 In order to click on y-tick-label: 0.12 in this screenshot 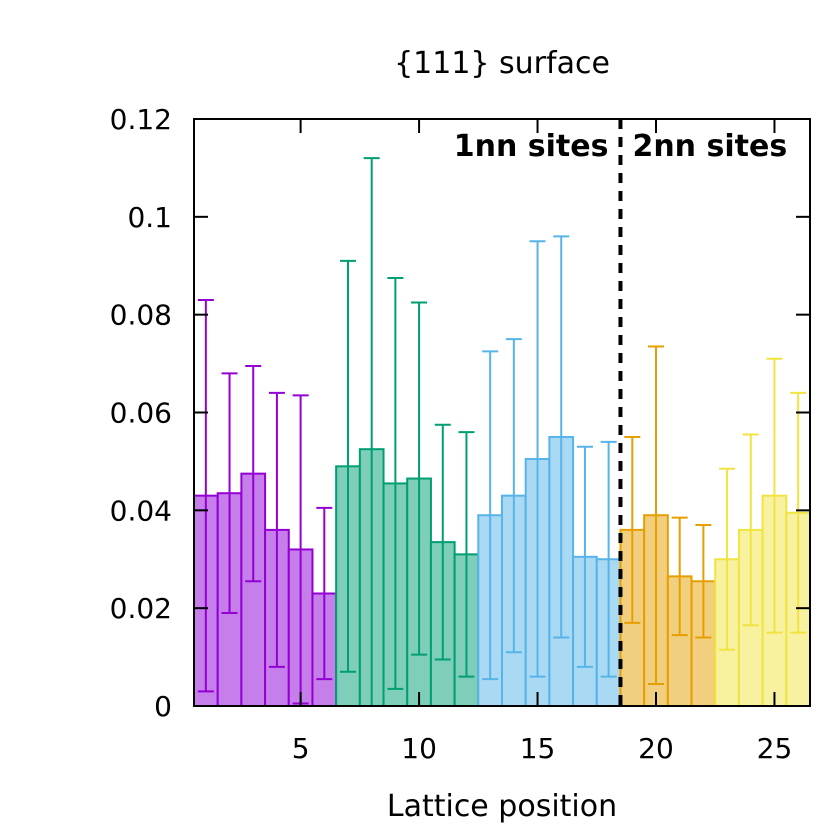, I will do `click(141, 119)`.